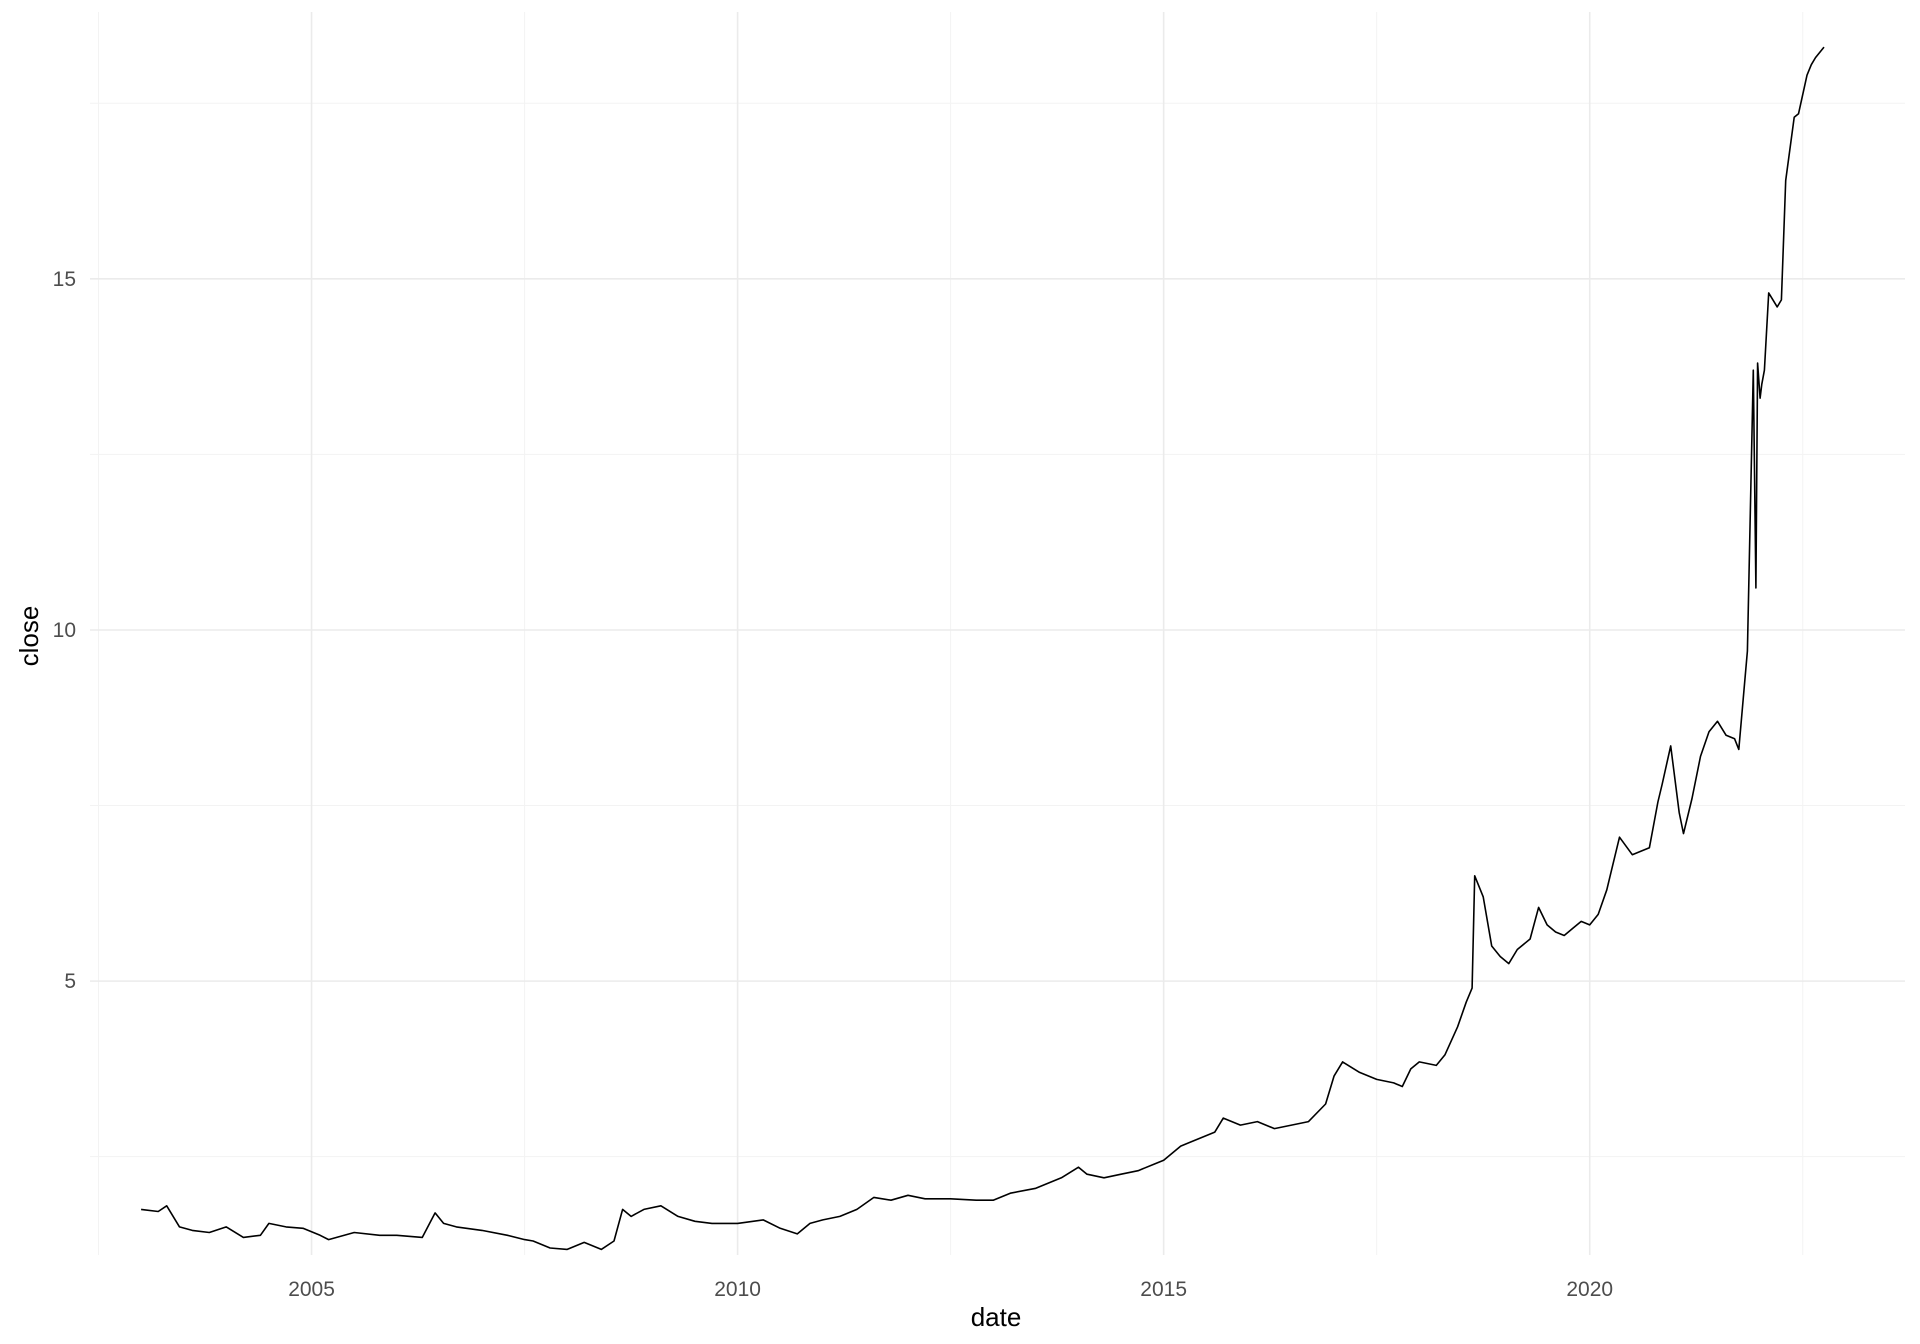  Describe the element at coordinates (737, 1289) in the screenshot. I see `x-tick-label: 2010` at that location.